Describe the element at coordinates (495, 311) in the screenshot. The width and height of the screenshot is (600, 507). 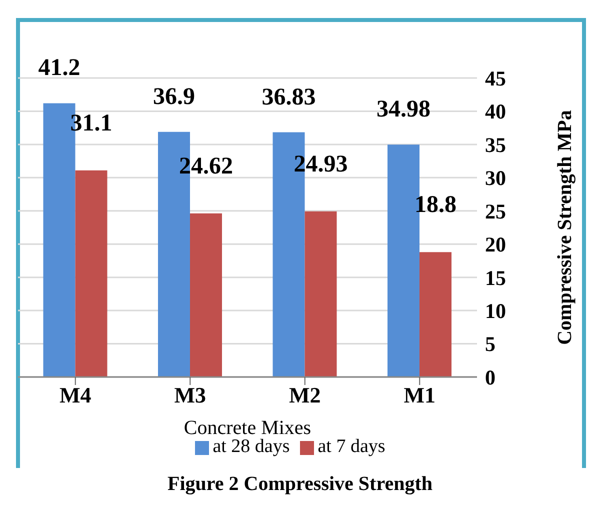
I see `y-tick-label: 10` at that location.